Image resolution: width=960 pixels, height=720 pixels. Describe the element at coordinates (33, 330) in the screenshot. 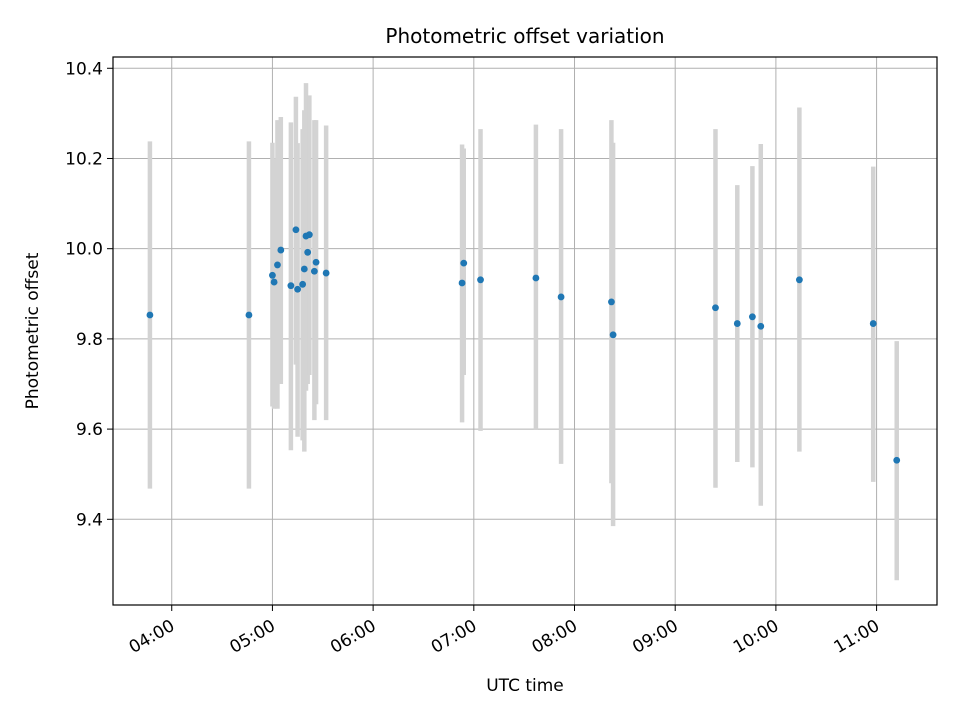

I see `y-axis-label: Photometric offset` at that location.